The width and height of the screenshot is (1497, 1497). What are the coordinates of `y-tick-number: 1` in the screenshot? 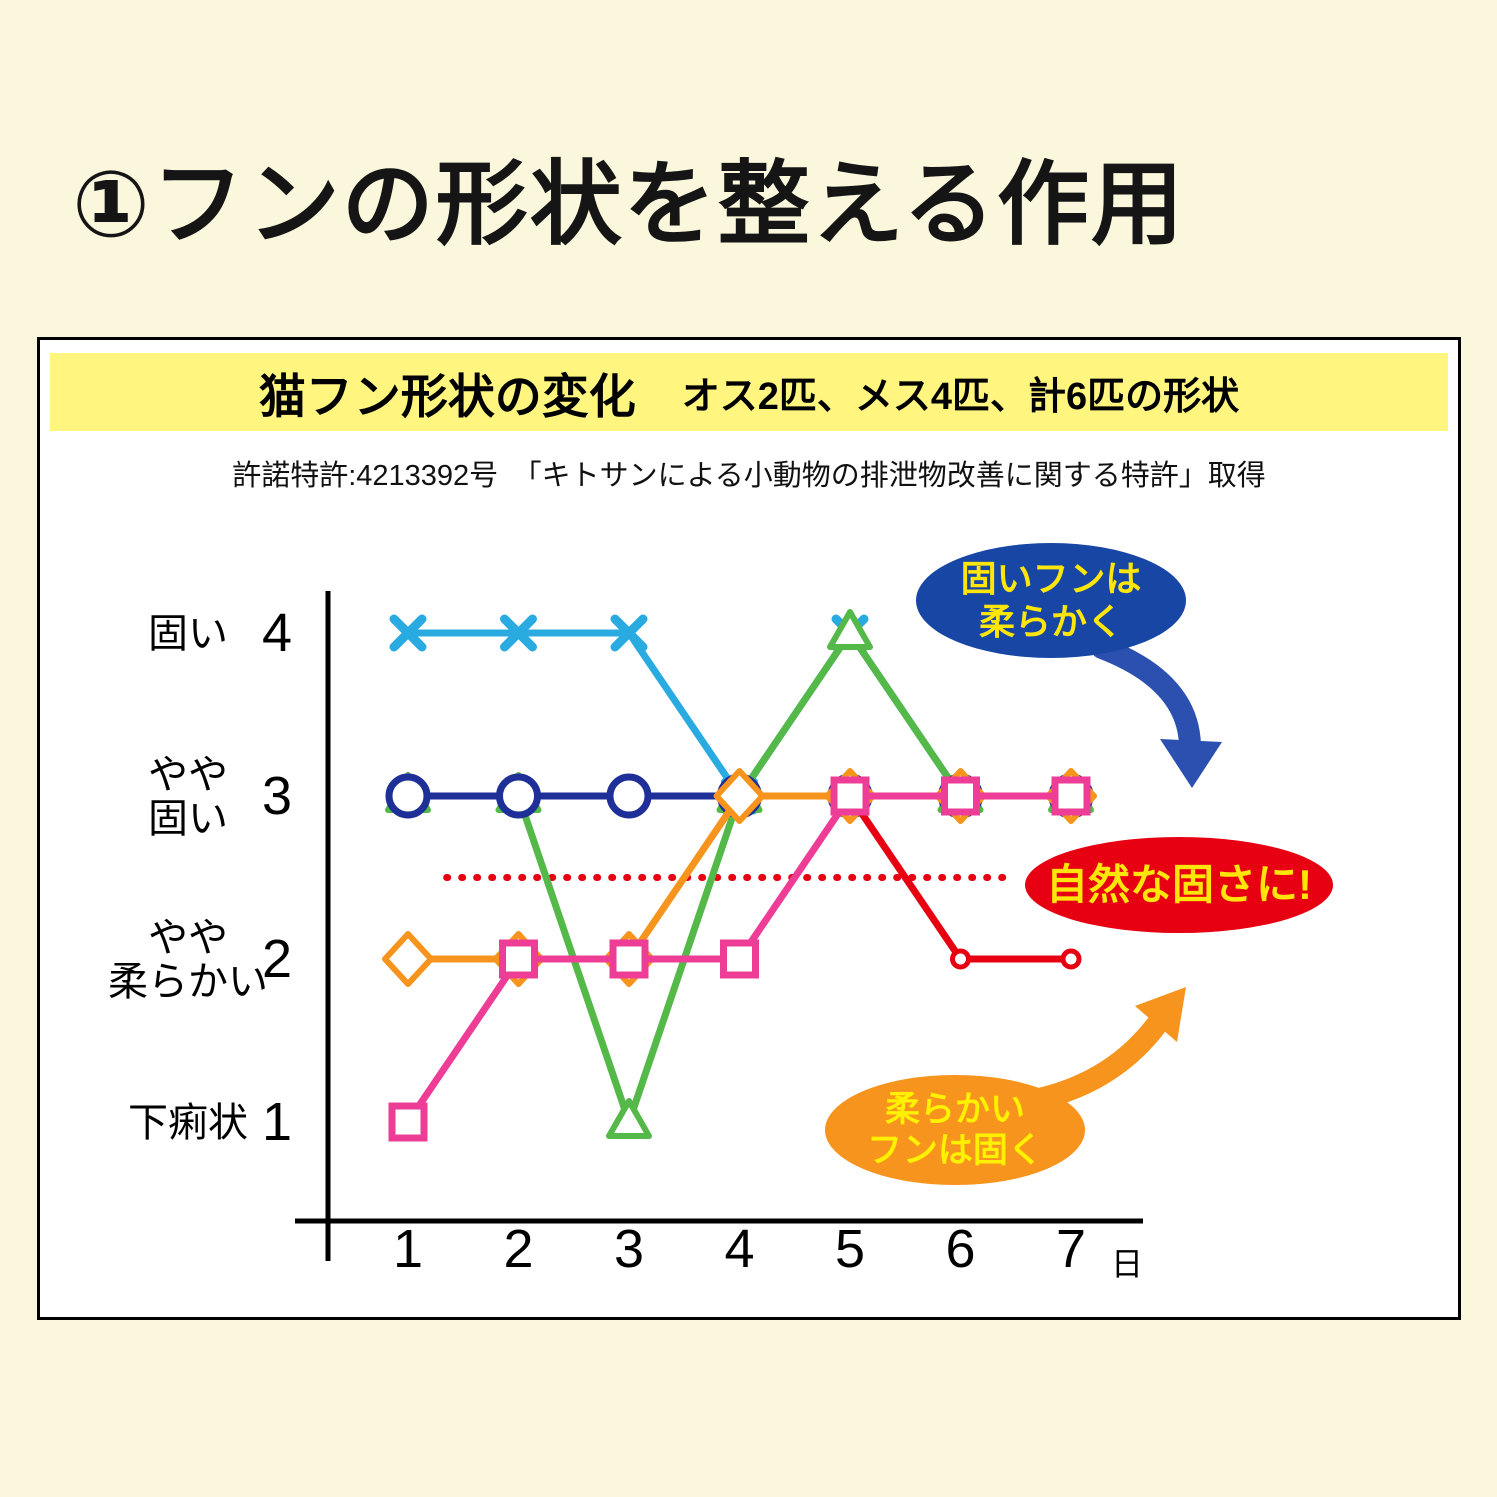 It's located at (277, 1122).